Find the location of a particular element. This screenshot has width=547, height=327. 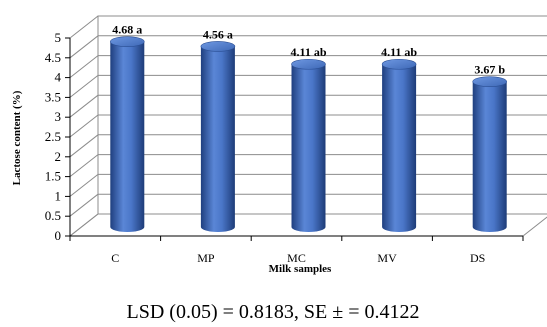

footnote: LSD (0.05) = 0.8183, SE ± = 0.4122 is located at coordinates (273, 312).